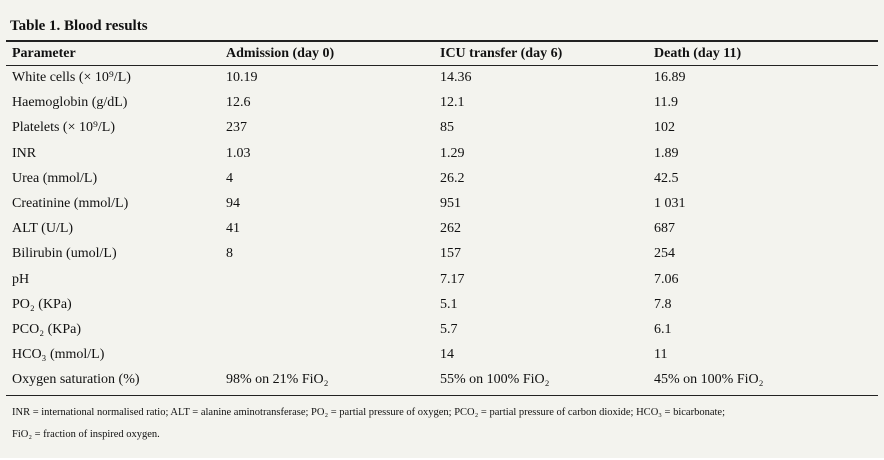  Describe the element at coordinates (456, 77) in the screenshot. I see `table-cell: 14.36` at that location.